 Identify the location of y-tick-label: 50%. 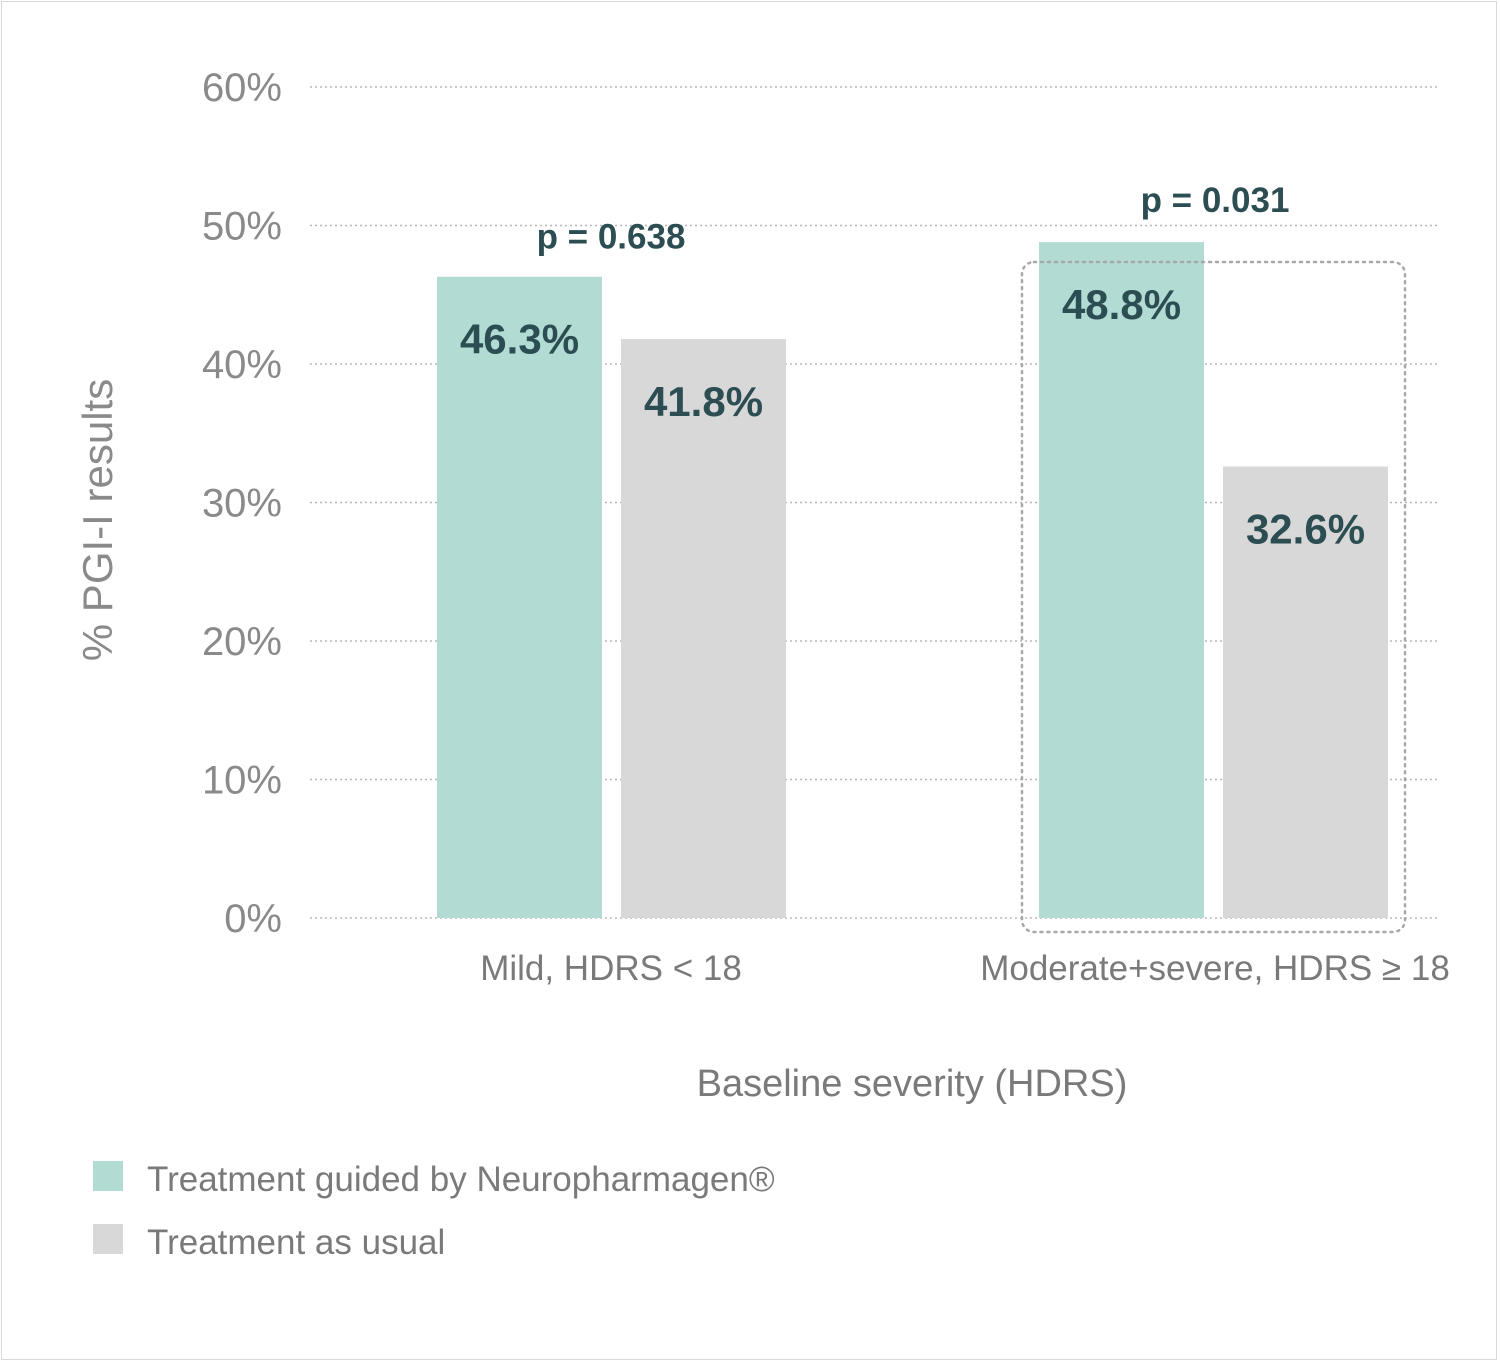
(242, 227).